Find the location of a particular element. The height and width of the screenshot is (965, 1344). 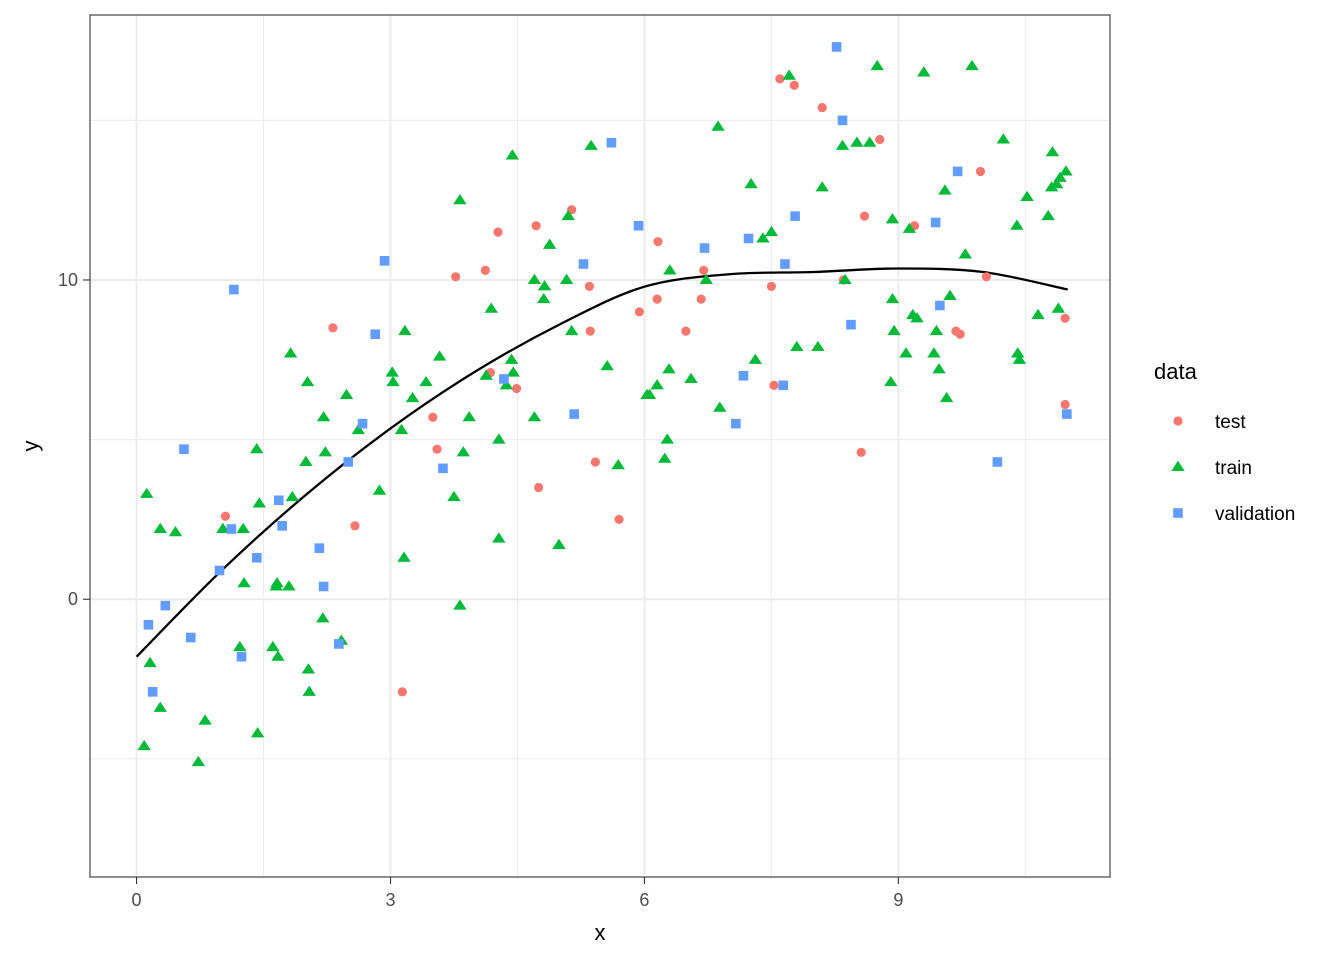

legend-title: data is located at coordinates (1176, 371).